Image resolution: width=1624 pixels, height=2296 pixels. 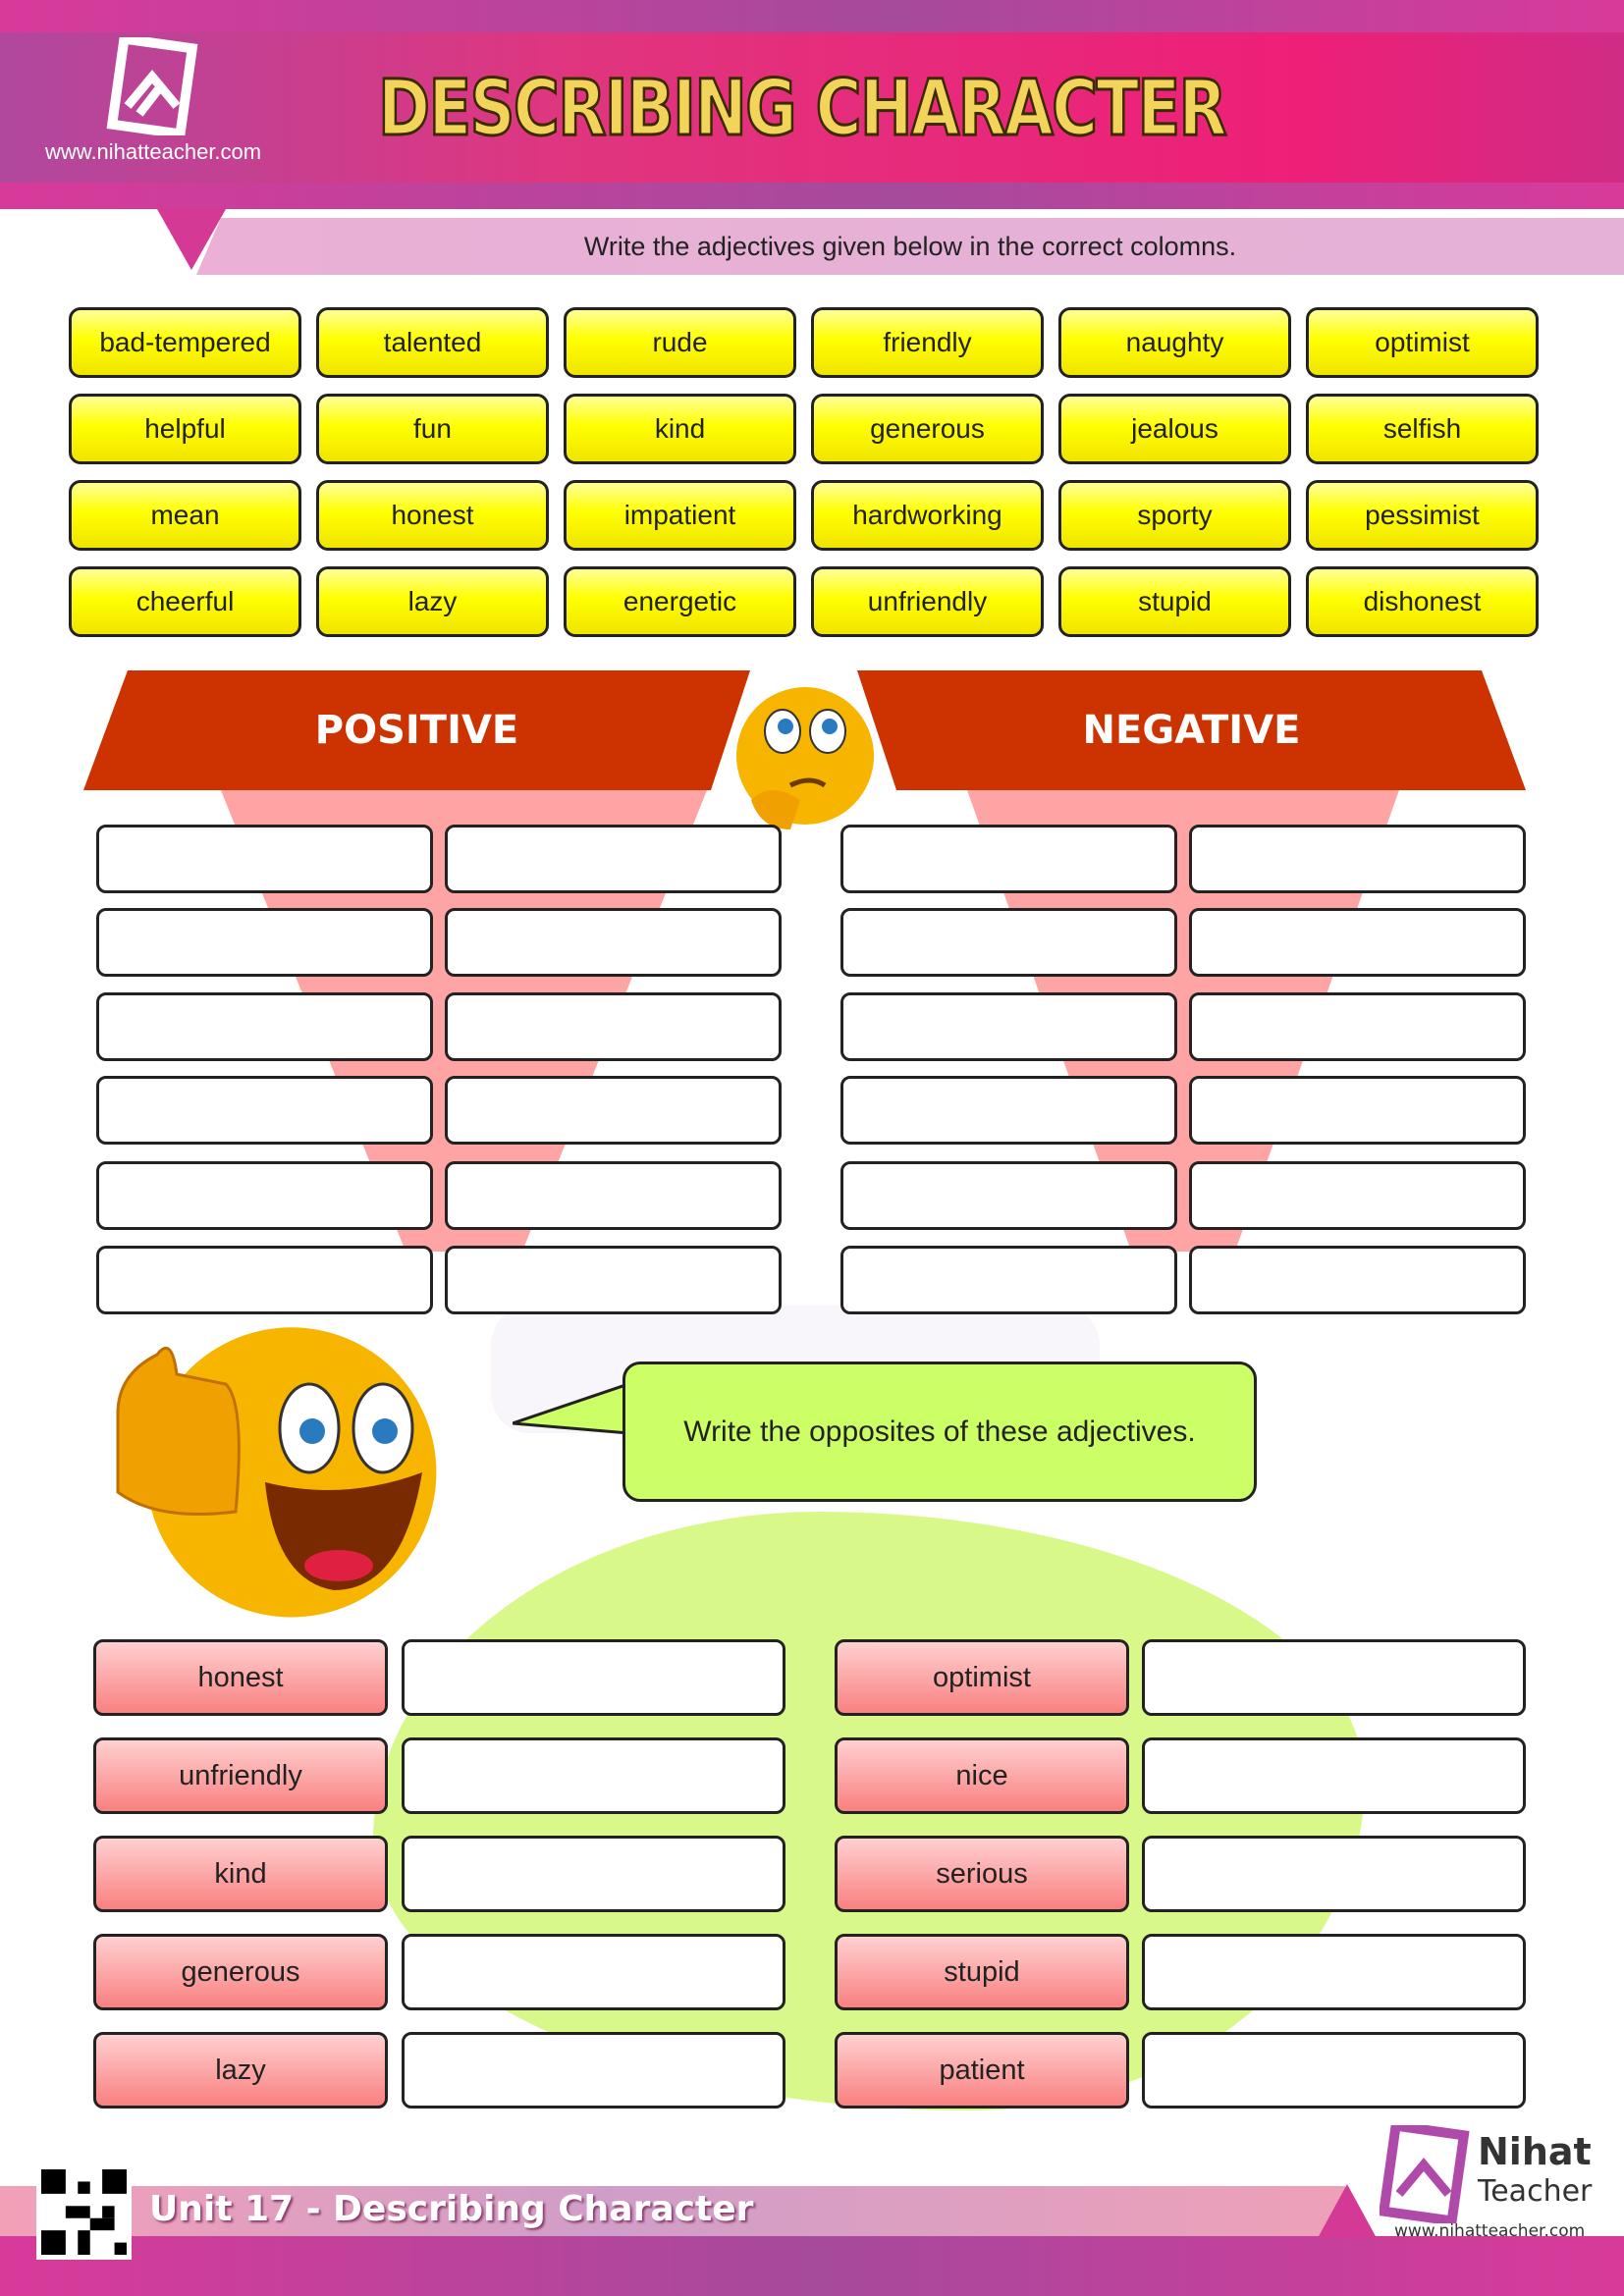 What do you see at coordinates (84, 2212) in the screenshot?
I see `qr-code-icon` at bounding box center [84, 2212].